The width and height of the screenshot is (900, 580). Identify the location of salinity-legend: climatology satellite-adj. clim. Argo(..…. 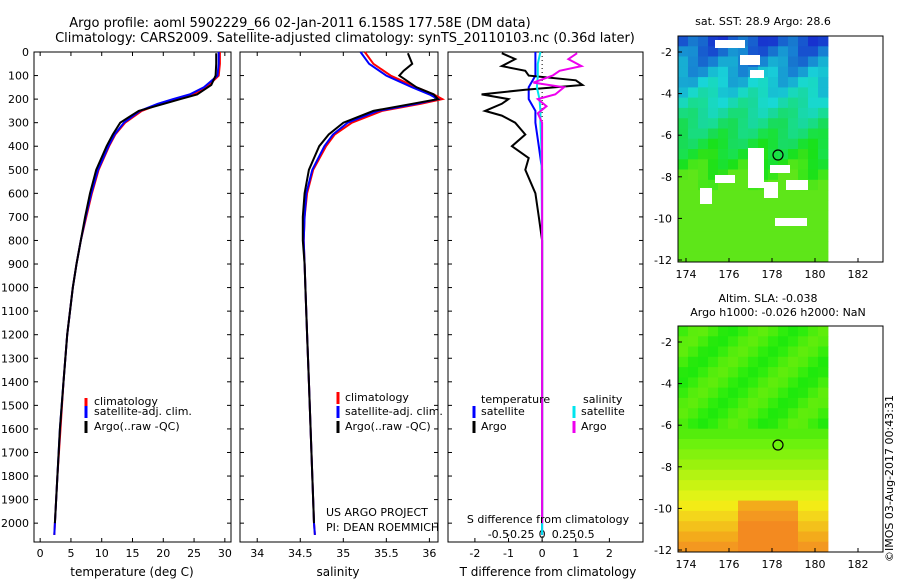
(389, 412).